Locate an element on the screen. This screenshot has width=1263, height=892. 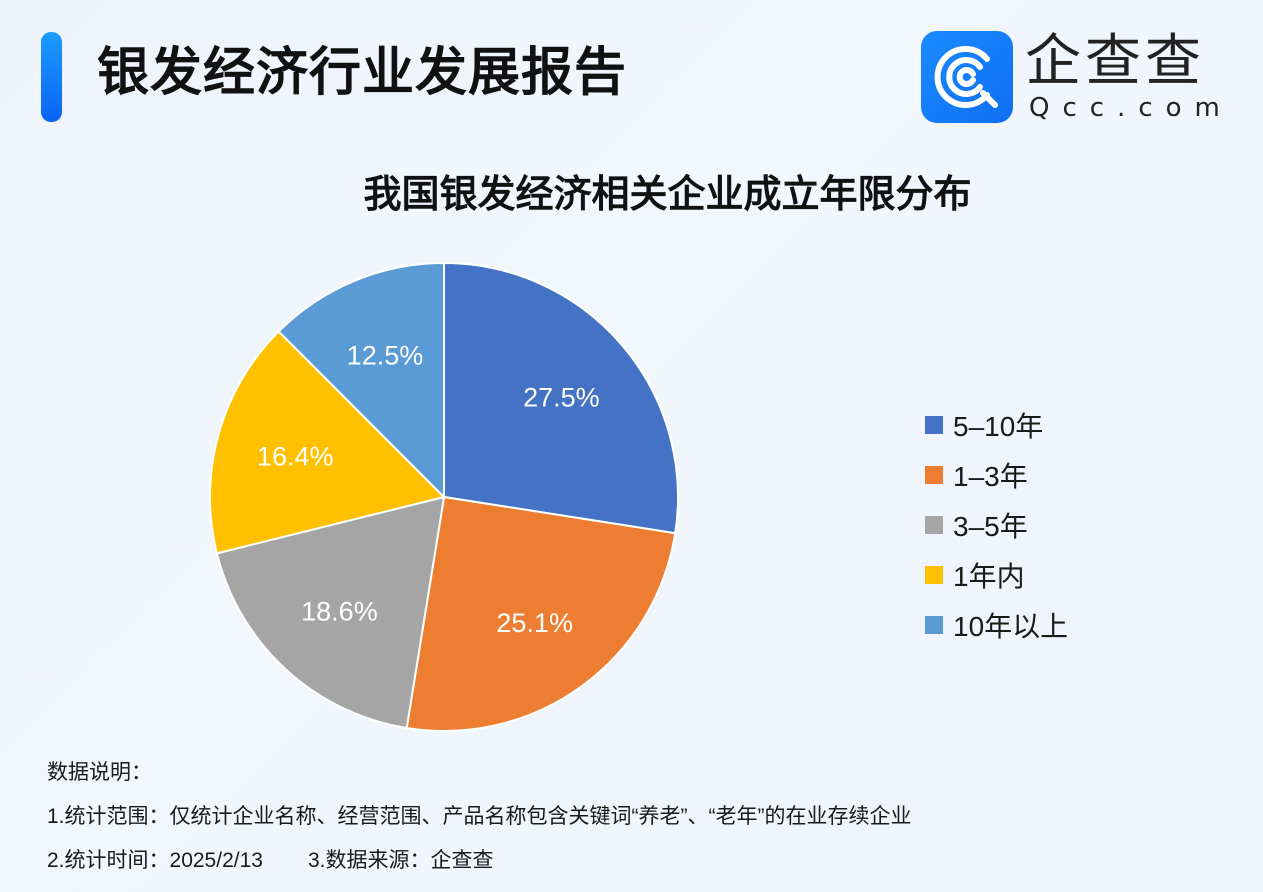
logo-domain: Qcc.com is located at coordinates (1131, 108).